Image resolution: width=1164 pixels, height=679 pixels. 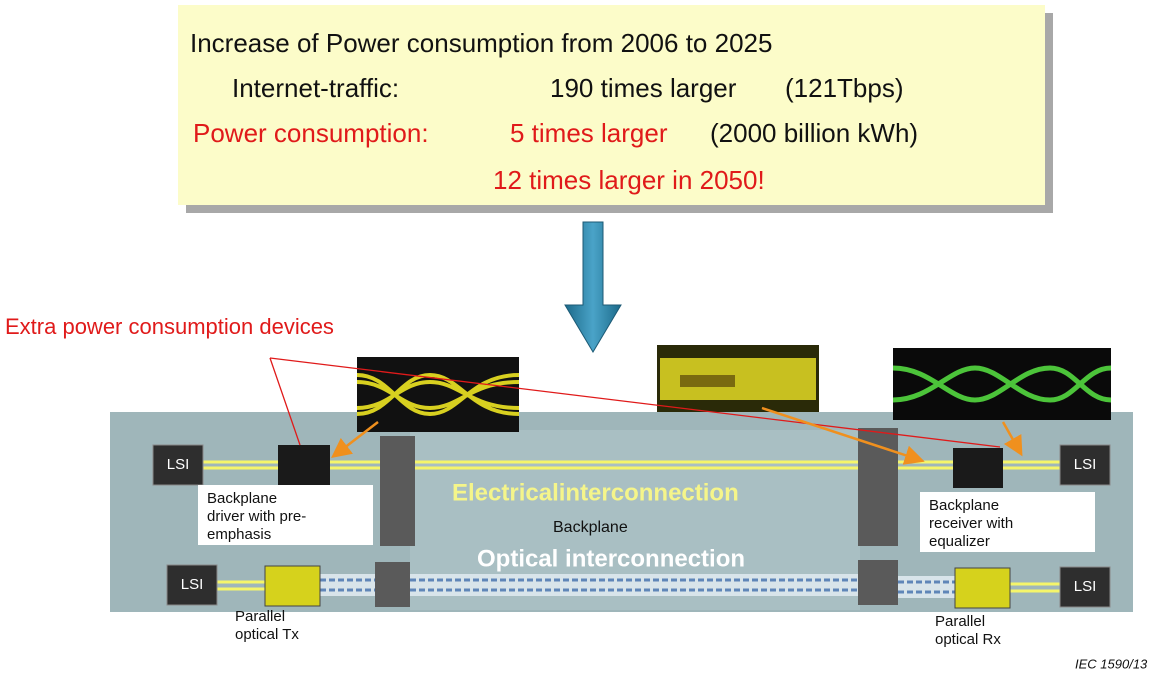 What do you see at coordinates (169, 326) in the screenshot?
I see `callout: Extra power consumption devices` at bounding box center [169, 326].